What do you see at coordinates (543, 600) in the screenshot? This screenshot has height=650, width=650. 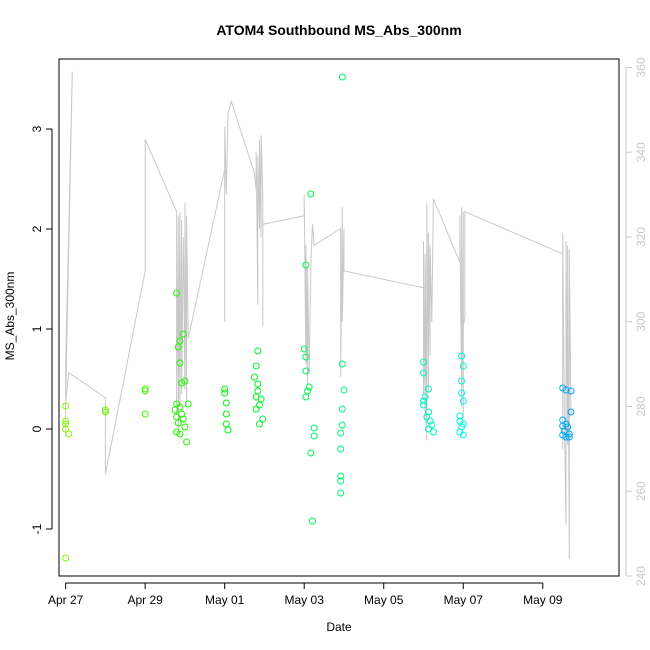 I see `x-tick-label: May 09` at bounding box center [543, 600].